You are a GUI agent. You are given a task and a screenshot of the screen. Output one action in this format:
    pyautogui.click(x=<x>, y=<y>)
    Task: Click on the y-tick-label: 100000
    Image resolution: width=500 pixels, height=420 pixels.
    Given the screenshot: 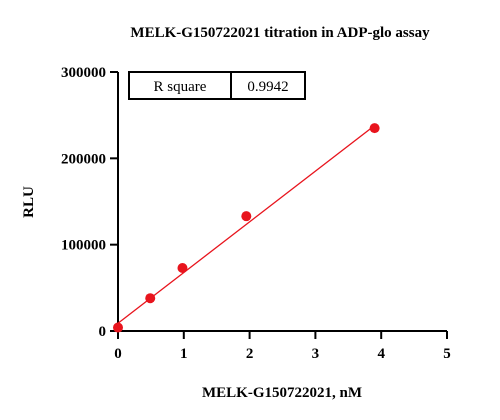 What is the action you would take?
    pyautogui.click(x=83, y=246)
    